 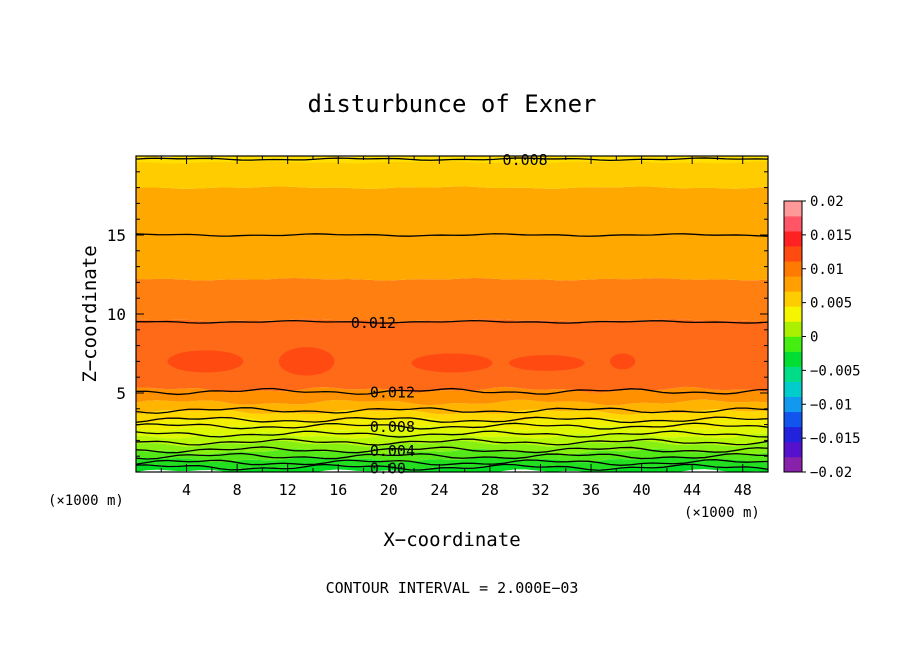 I want to click on colorbar-tick-label: 0.005, so click(x=831, y=304).